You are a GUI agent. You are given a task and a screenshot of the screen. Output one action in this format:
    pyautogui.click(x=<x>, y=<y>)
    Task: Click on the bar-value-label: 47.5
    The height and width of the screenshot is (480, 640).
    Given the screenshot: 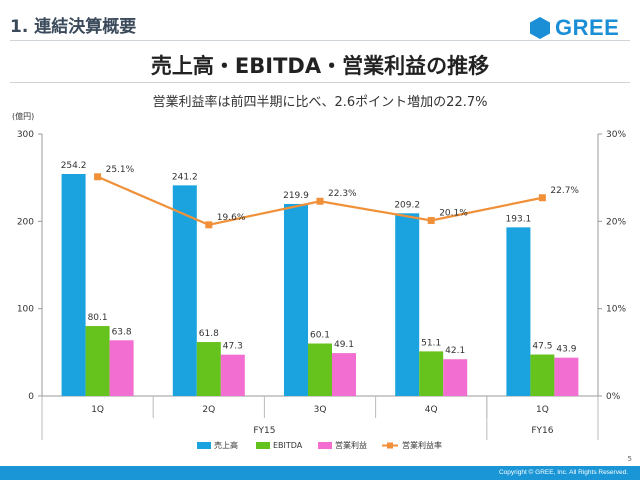 What is the action you would take?
    pyautogui.click(x=542, y=347)
    